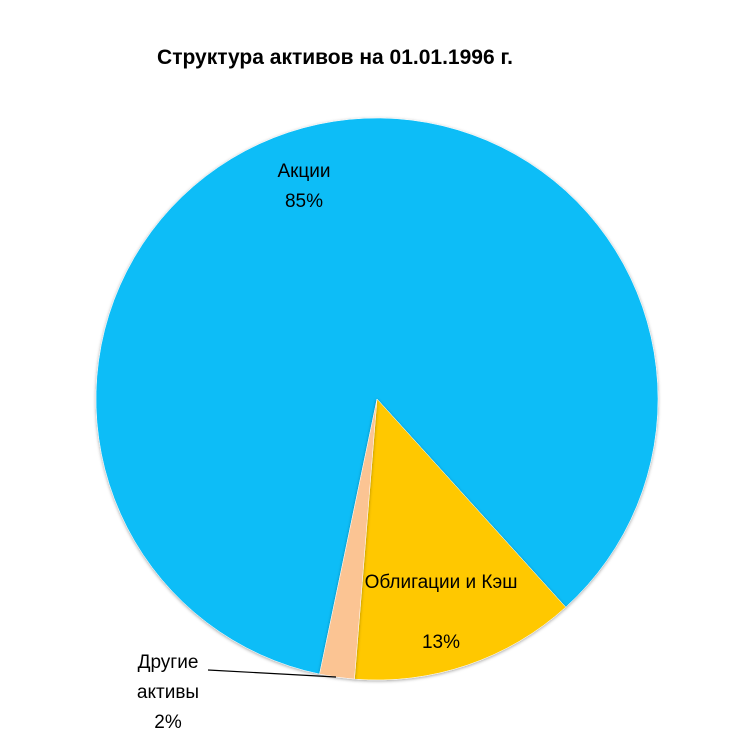  I want to click on slice-label: Другие активы, so click(168, 677).